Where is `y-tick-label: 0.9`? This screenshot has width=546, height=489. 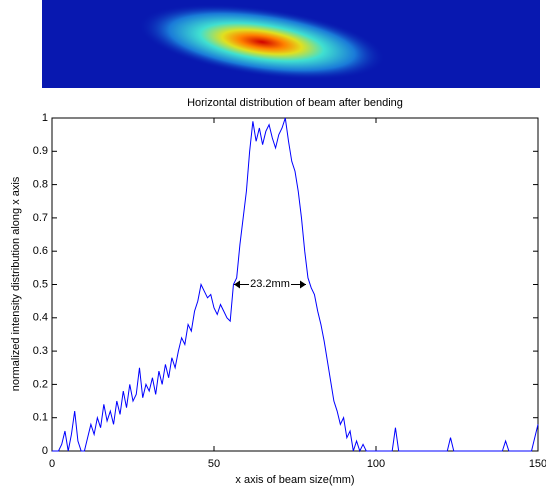
y-tick-label: 0.9 is located at coordinates (40, 151).